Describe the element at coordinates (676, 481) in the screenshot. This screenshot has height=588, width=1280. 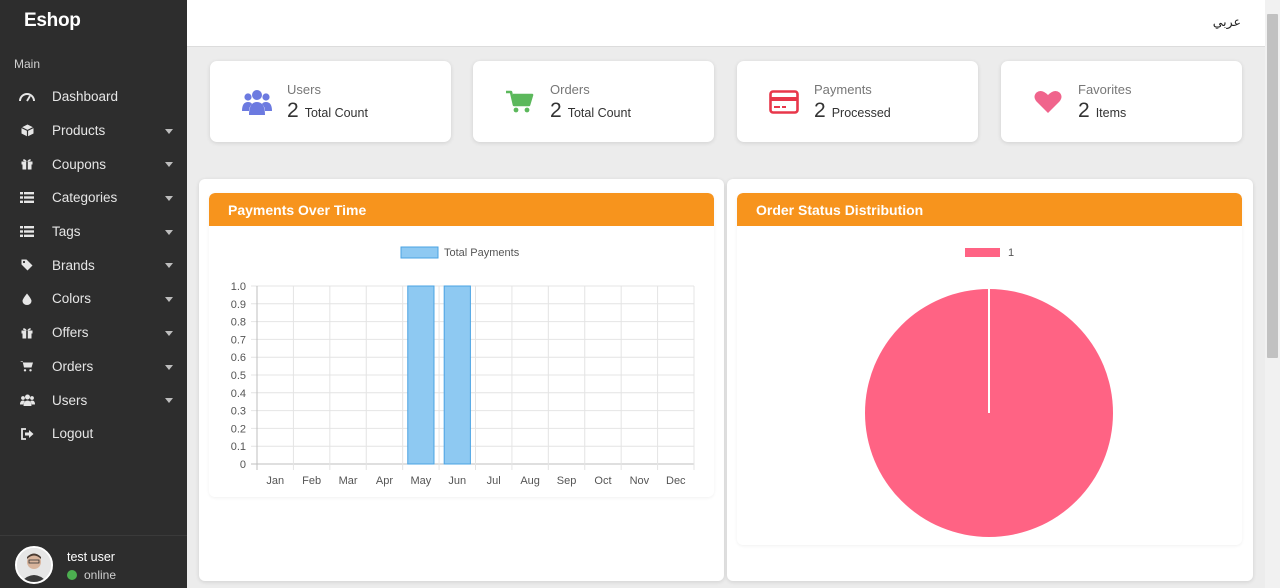
I see `x-tick-label: Dec` at that location.